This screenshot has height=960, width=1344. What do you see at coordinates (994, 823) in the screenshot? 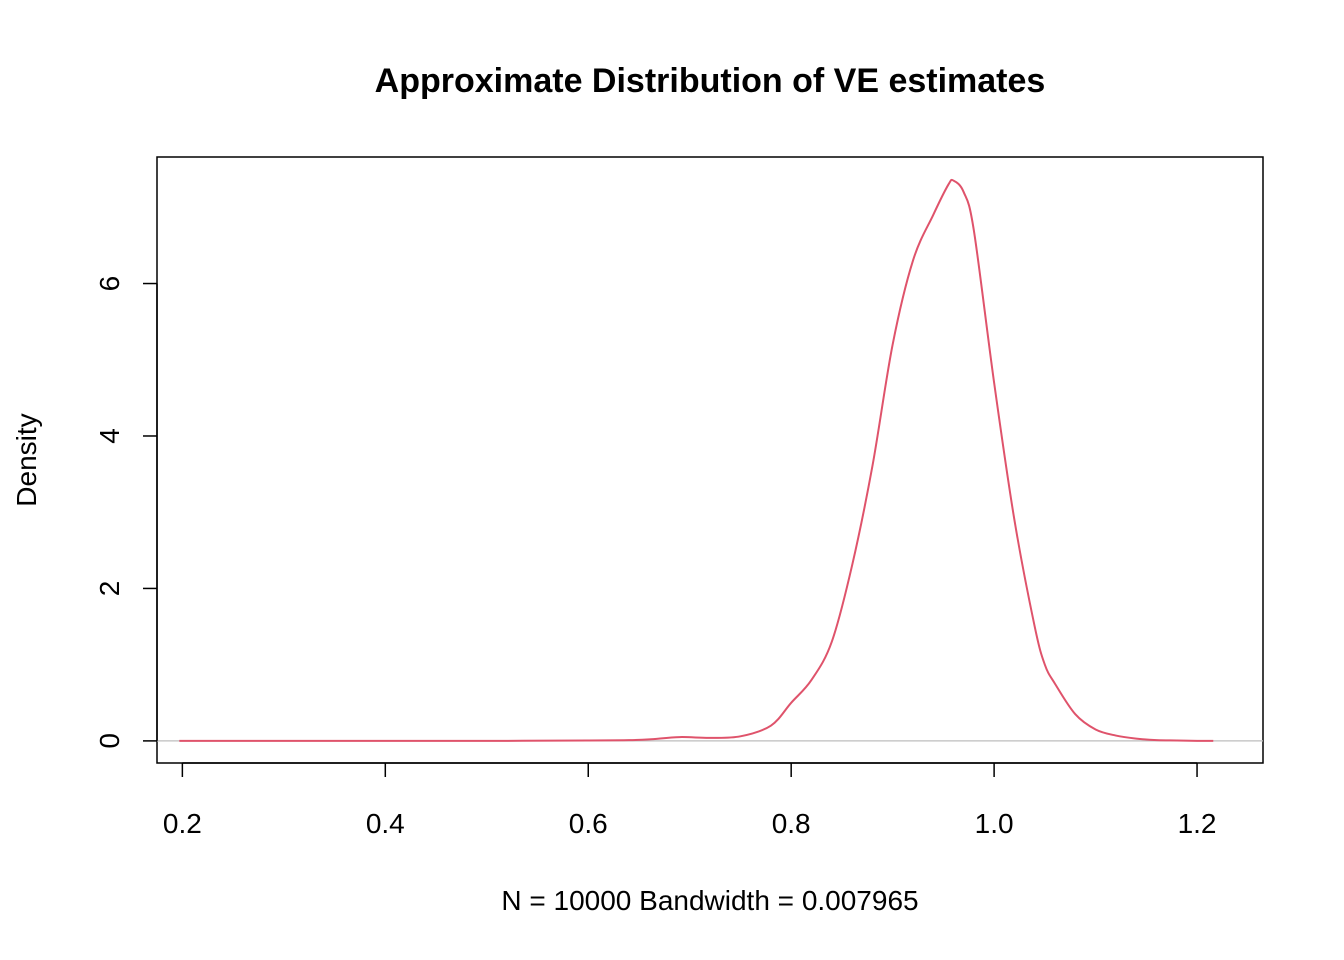
I see `x-tick-label: 1.0` at bounding box center [994, 823].